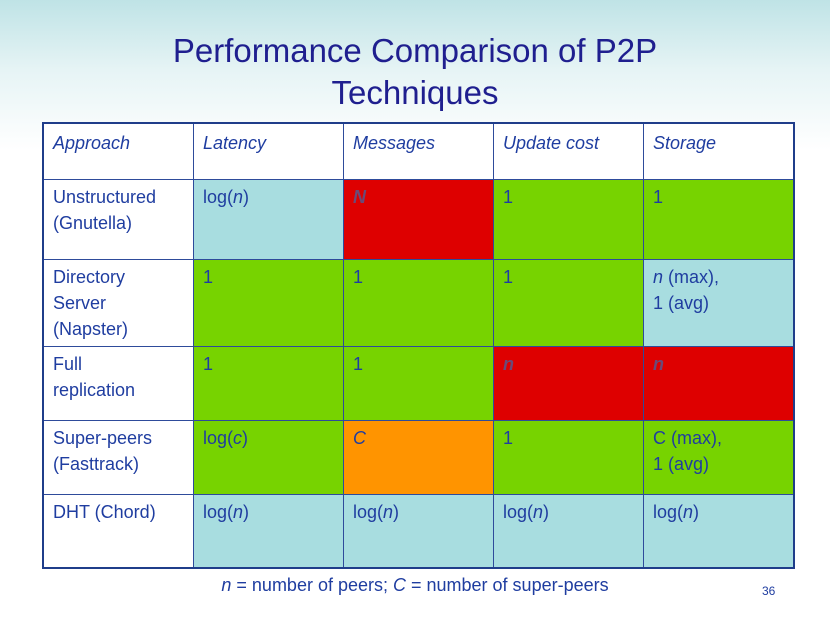  What do you see at coordinates (568, 531) in the screenshot?
I see `update-cost-cell: log(n)` at bounding box center [568, 531].